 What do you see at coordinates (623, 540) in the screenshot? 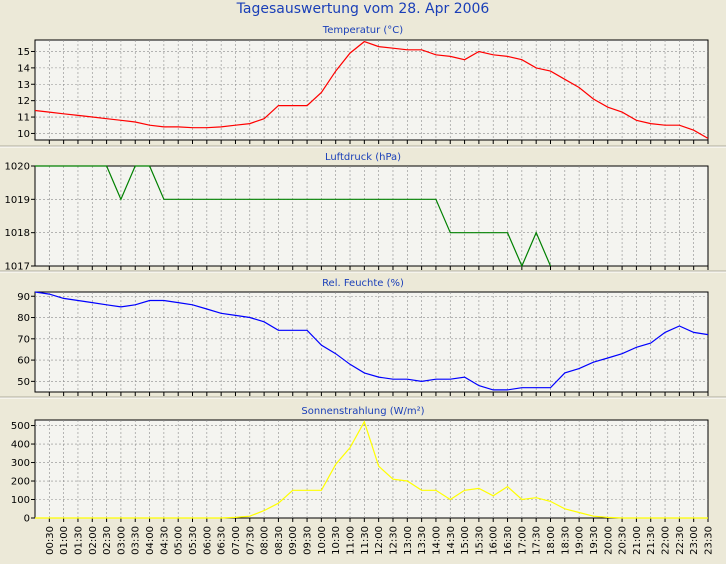
I see `x-tick-label: 20:30` at bounding box center [623, 540].